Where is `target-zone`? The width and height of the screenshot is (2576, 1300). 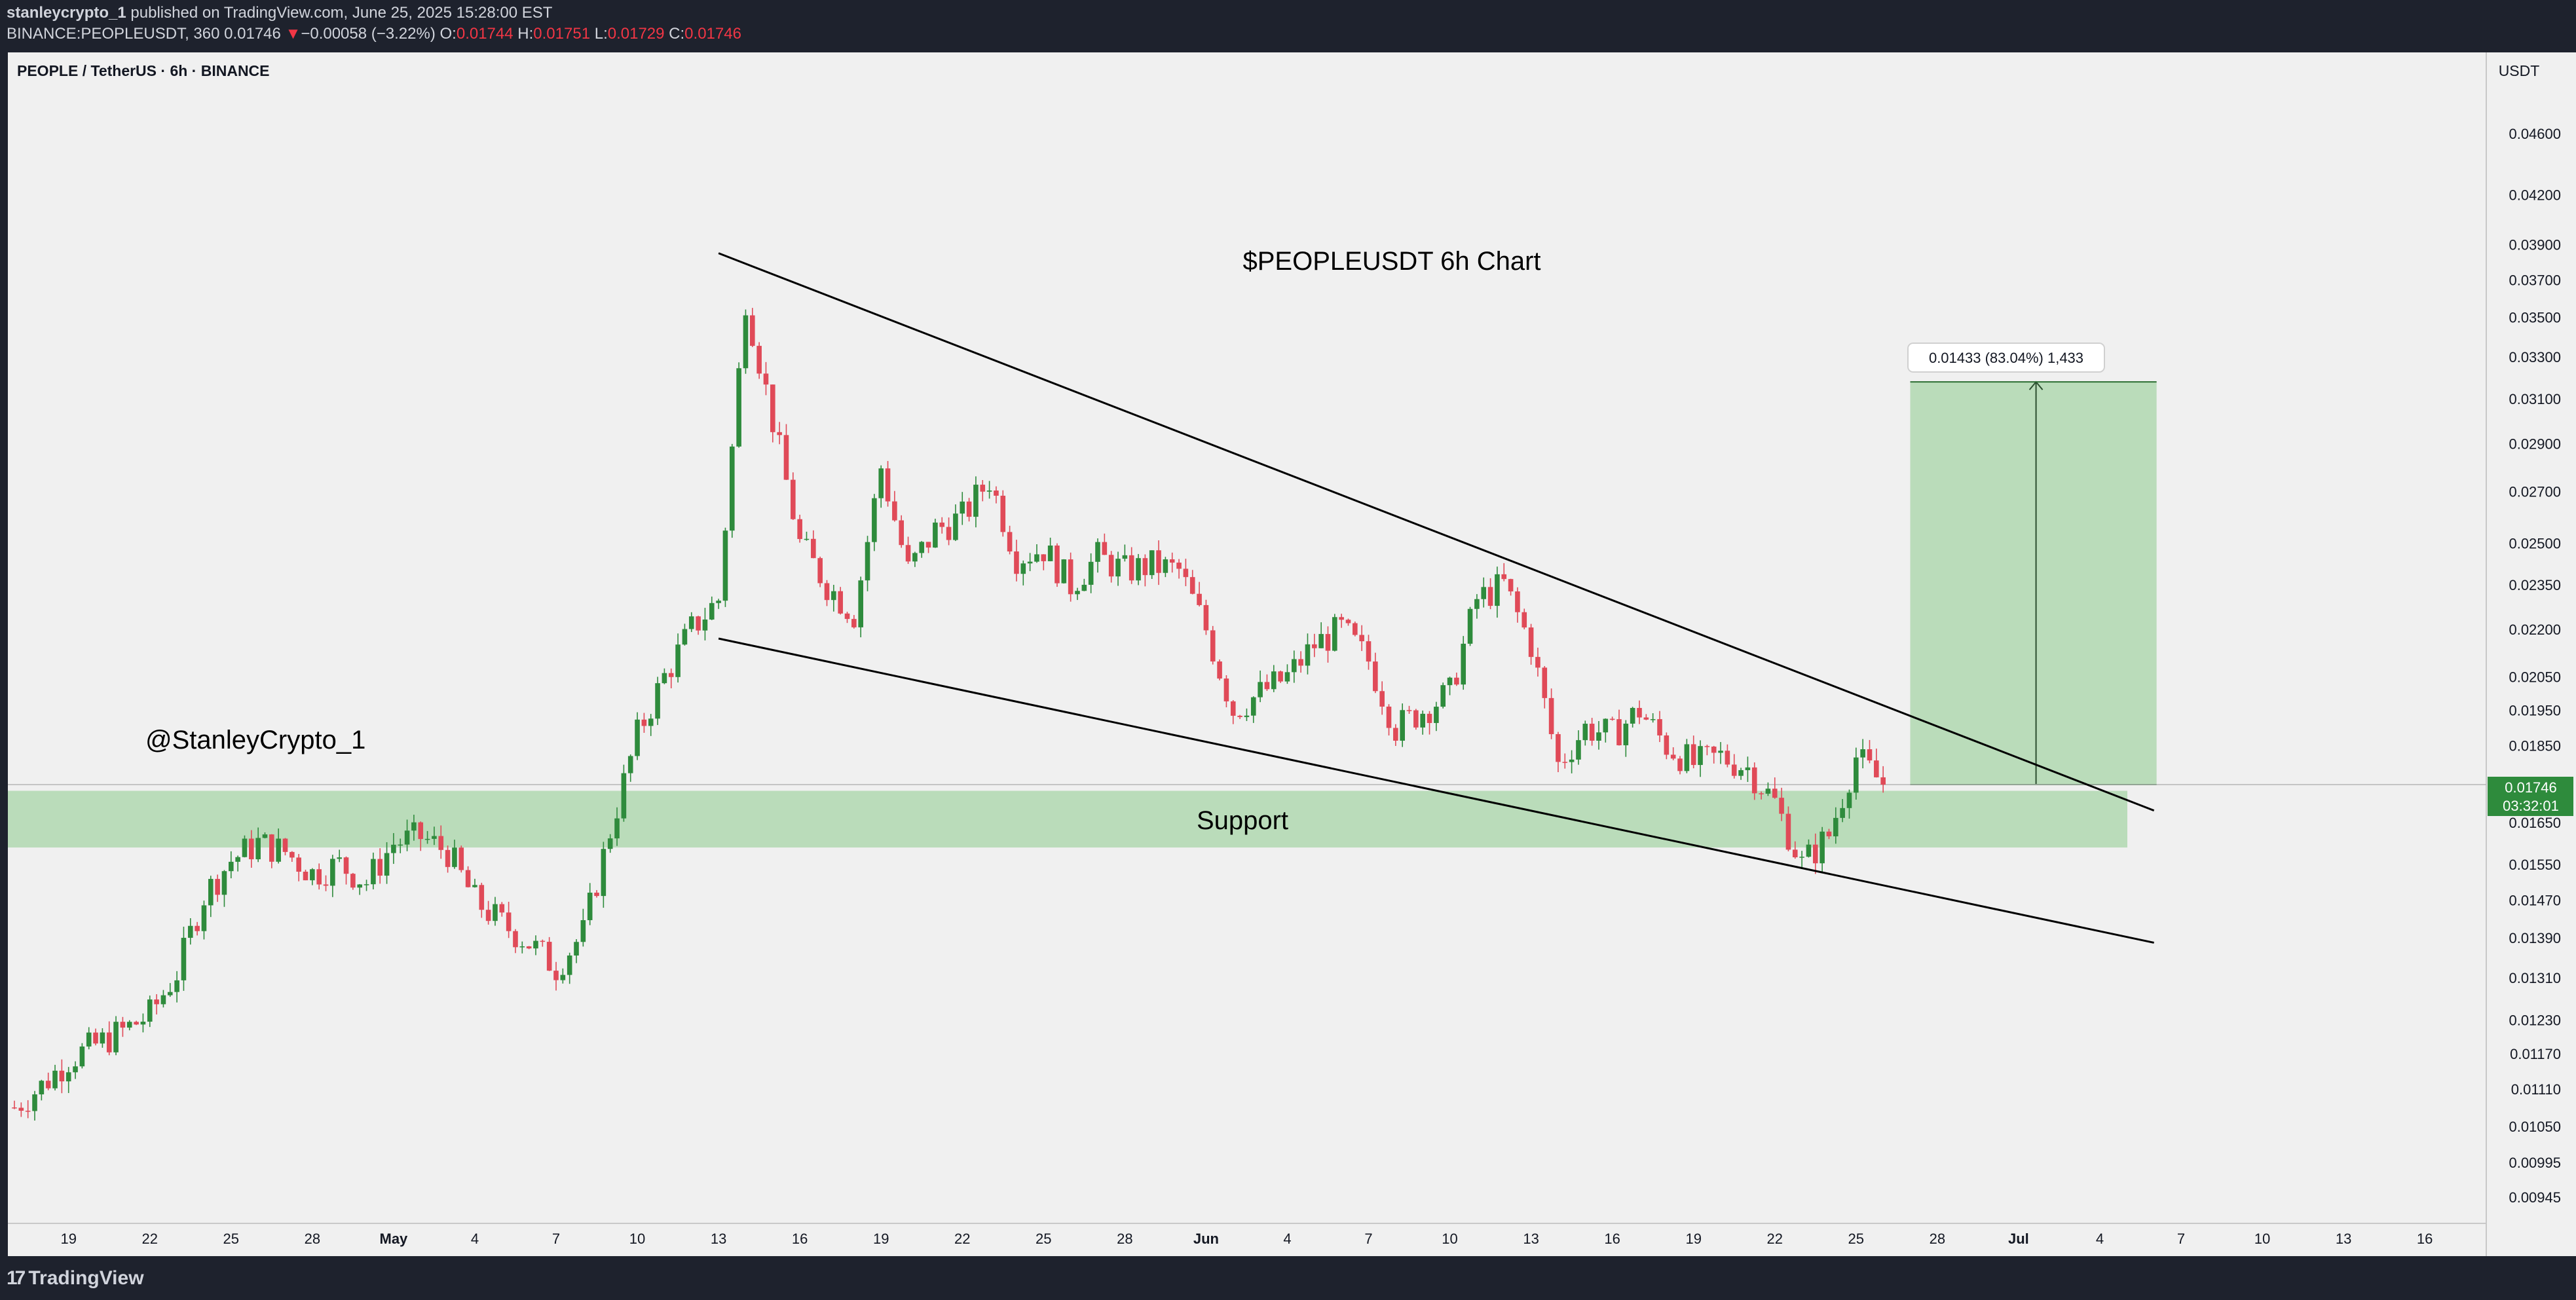 target-zone is located at coordinates (2033, 583).